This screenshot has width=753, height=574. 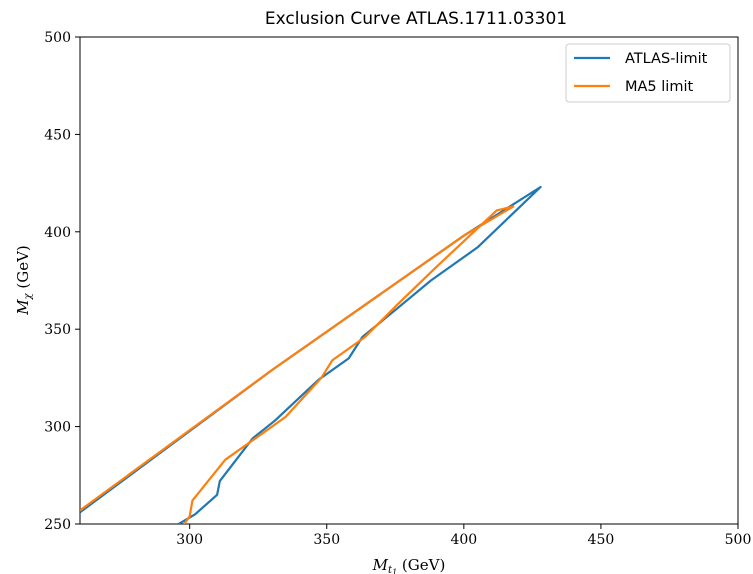 I want to click on legend-label-ma5-limit: MA5 limit, so click(x=659, y=87).